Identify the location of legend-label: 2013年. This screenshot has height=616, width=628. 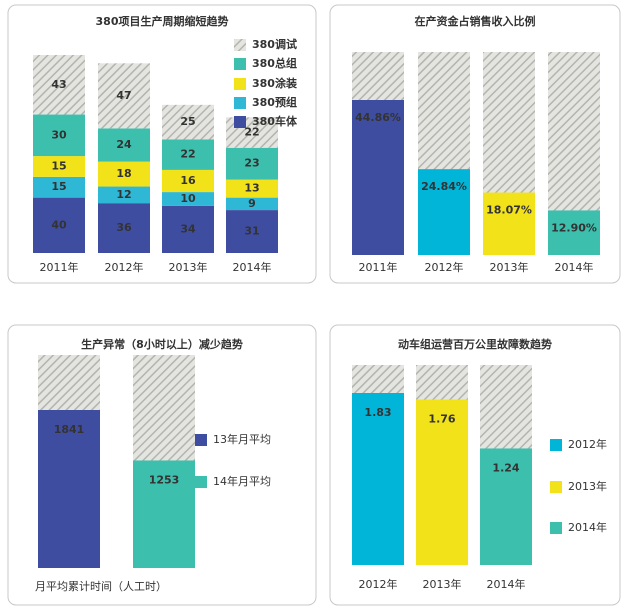
(587, 486).